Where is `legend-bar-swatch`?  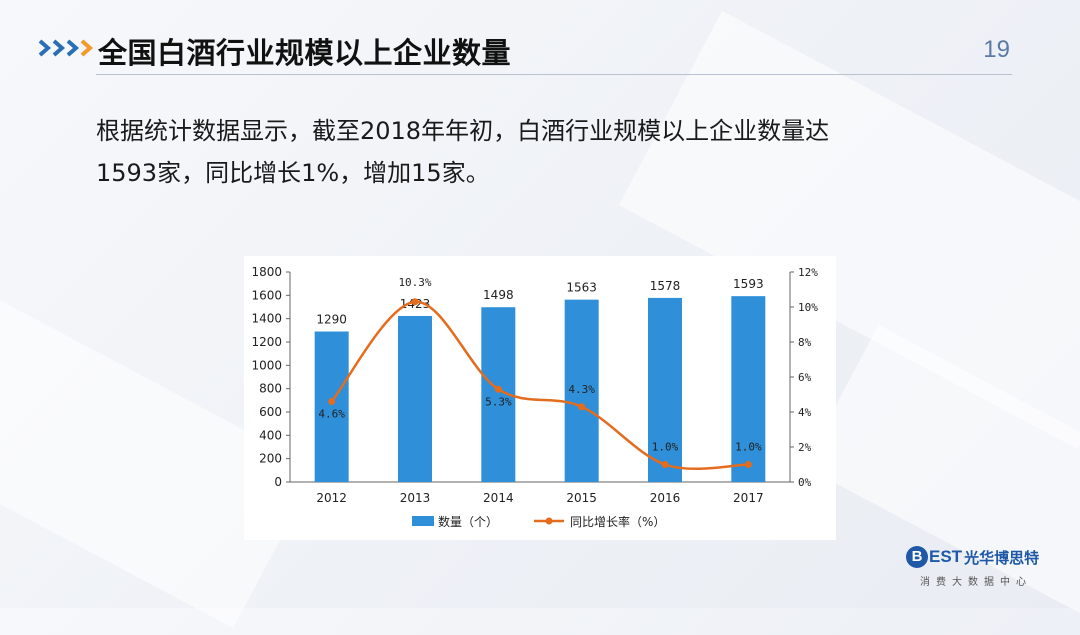
legend-bar-swatch is located at coordinates (423, 521).